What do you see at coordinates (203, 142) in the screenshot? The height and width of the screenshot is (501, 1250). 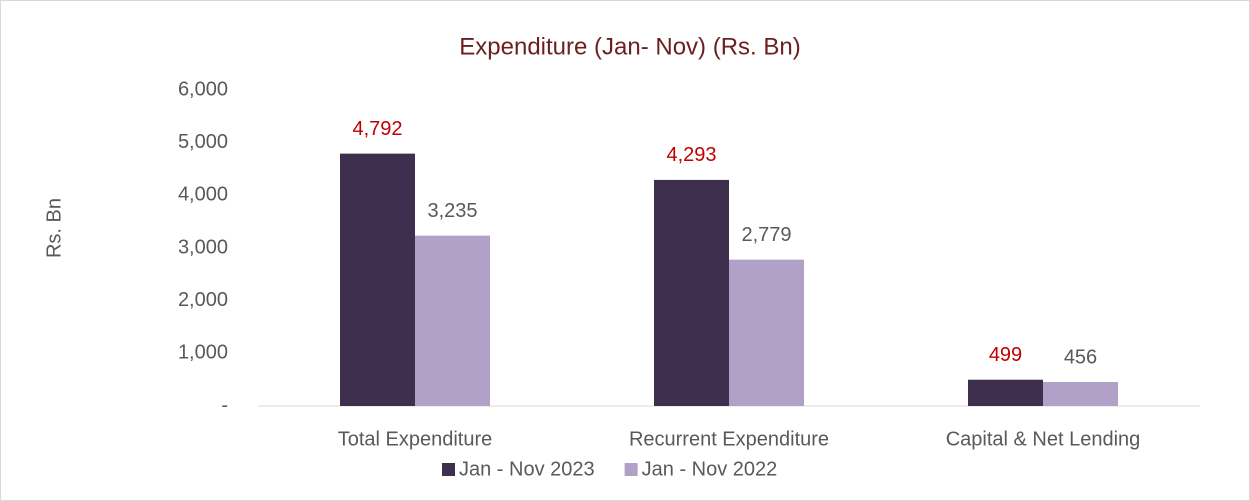 I see `y-tick-label: 5,000` at bounding box center [203, 142].